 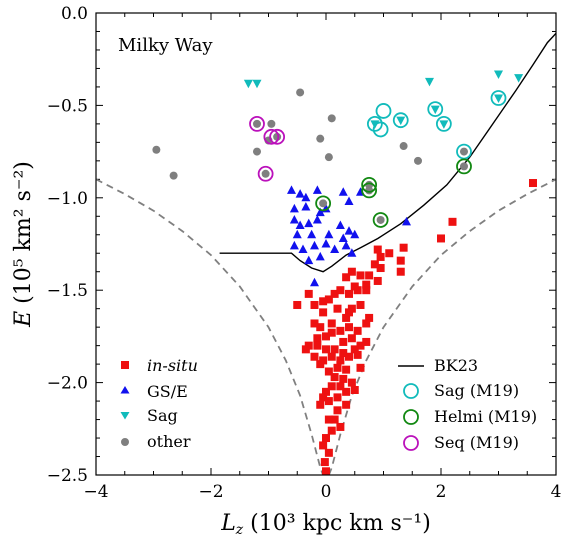 I want to click on svg-text: E (10⁵ km² s⁻²), so click(x=23, y=244).